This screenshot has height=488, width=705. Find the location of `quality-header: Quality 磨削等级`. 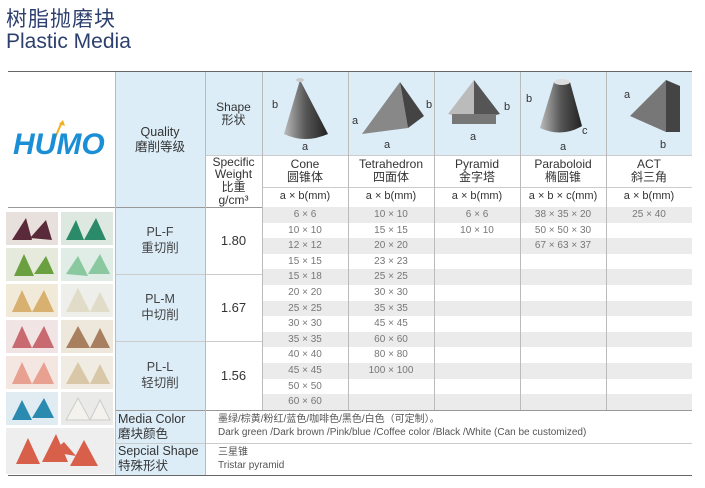

quality-header: Quality 磨削等级 is located at coordinates (160, 139).